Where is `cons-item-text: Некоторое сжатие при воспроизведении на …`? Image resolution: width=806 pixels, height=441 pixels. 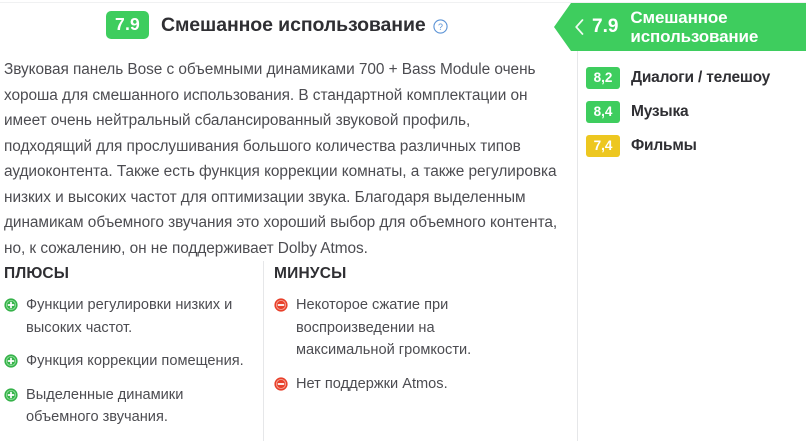
cons-item-text: Некоторое сжатие при воспроизведении на … is located at coordinates (384, 327).